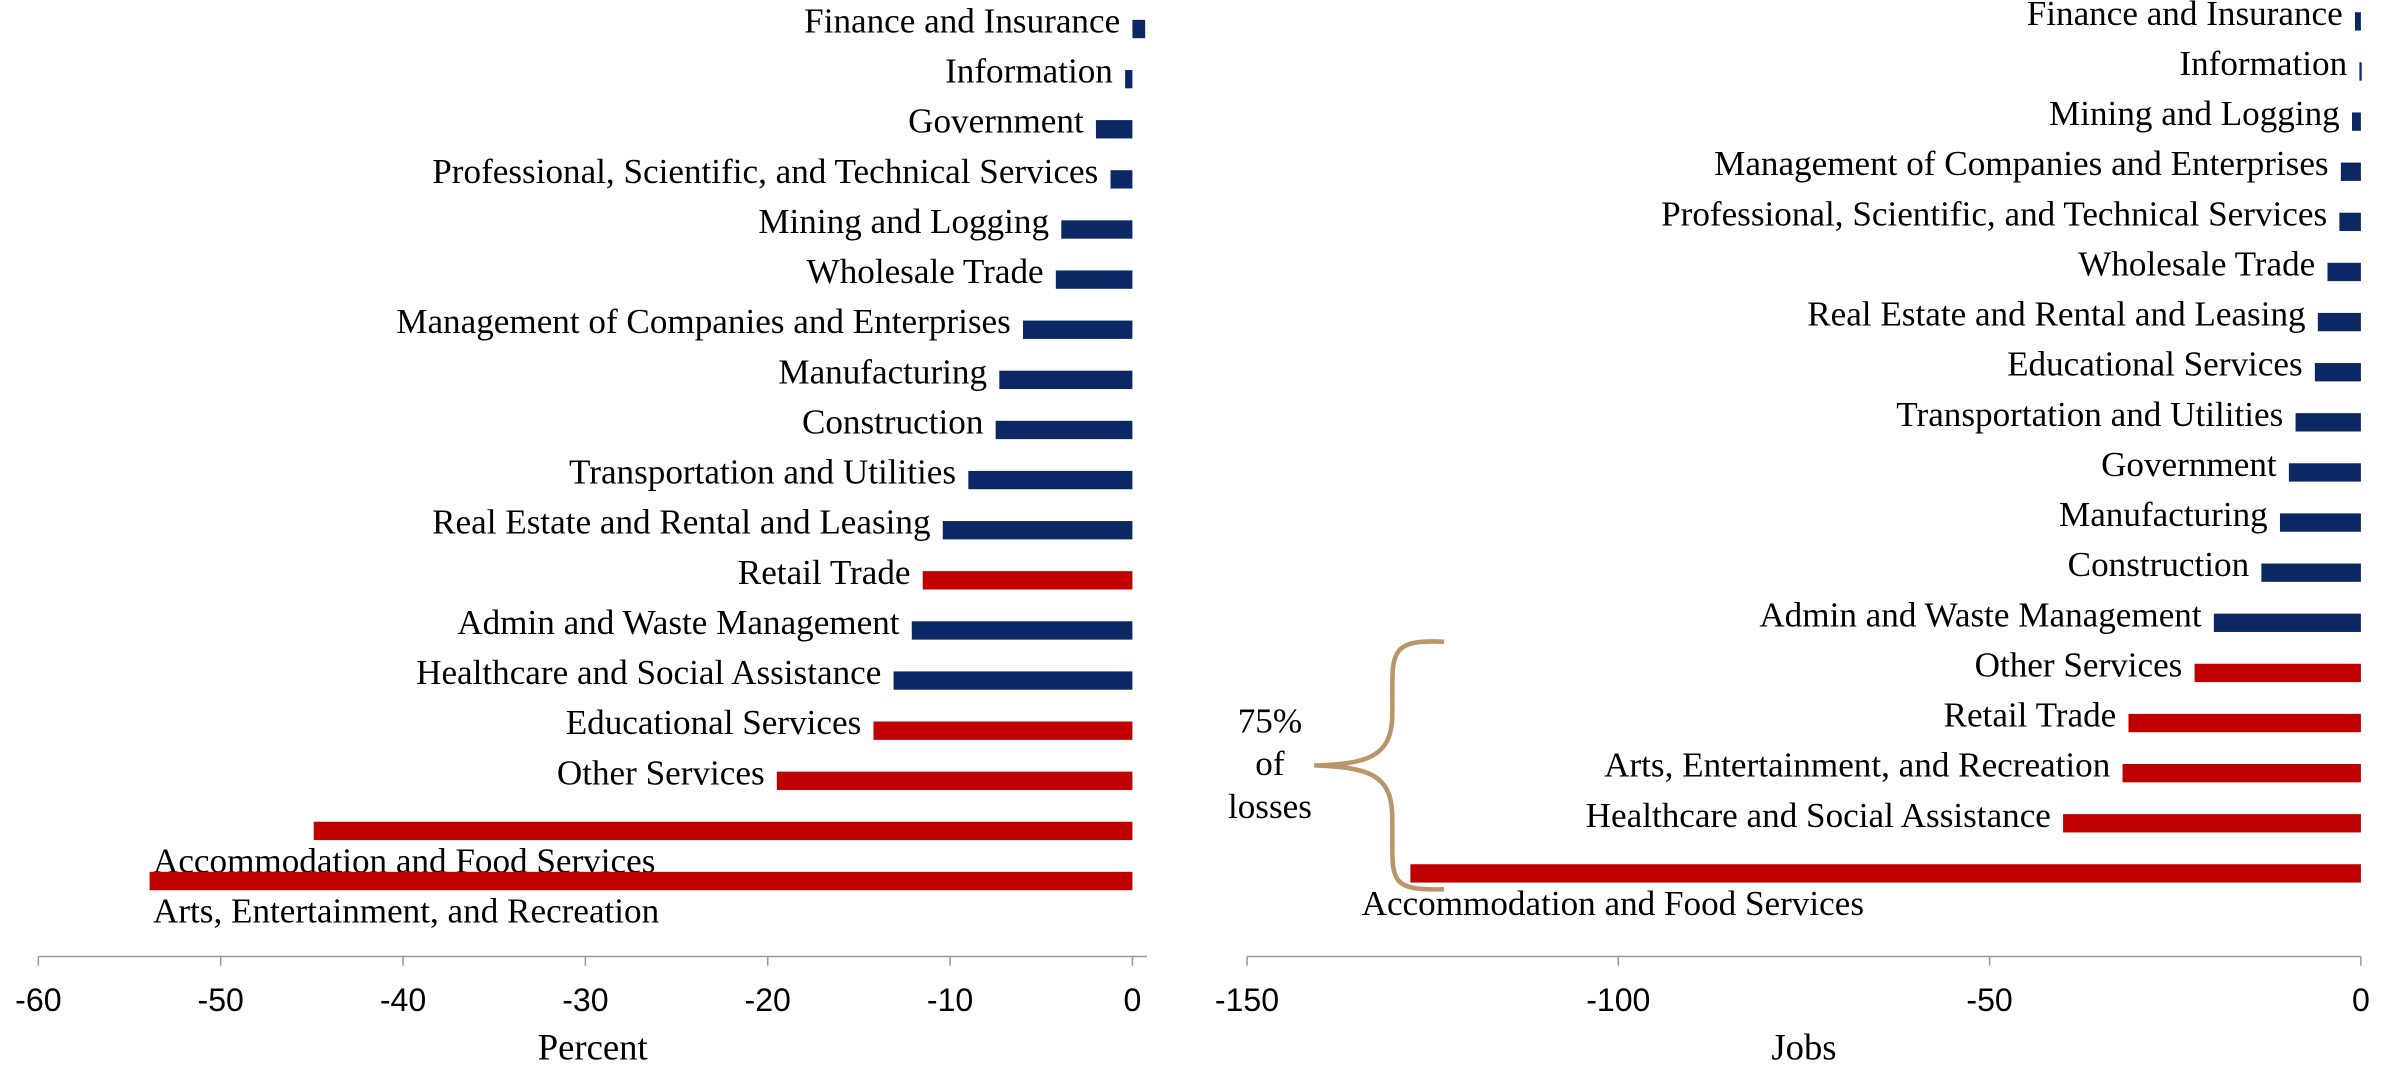 This screenshot has width=2384, height=1065. I want to click on annotation: of, so click(1270, 763).